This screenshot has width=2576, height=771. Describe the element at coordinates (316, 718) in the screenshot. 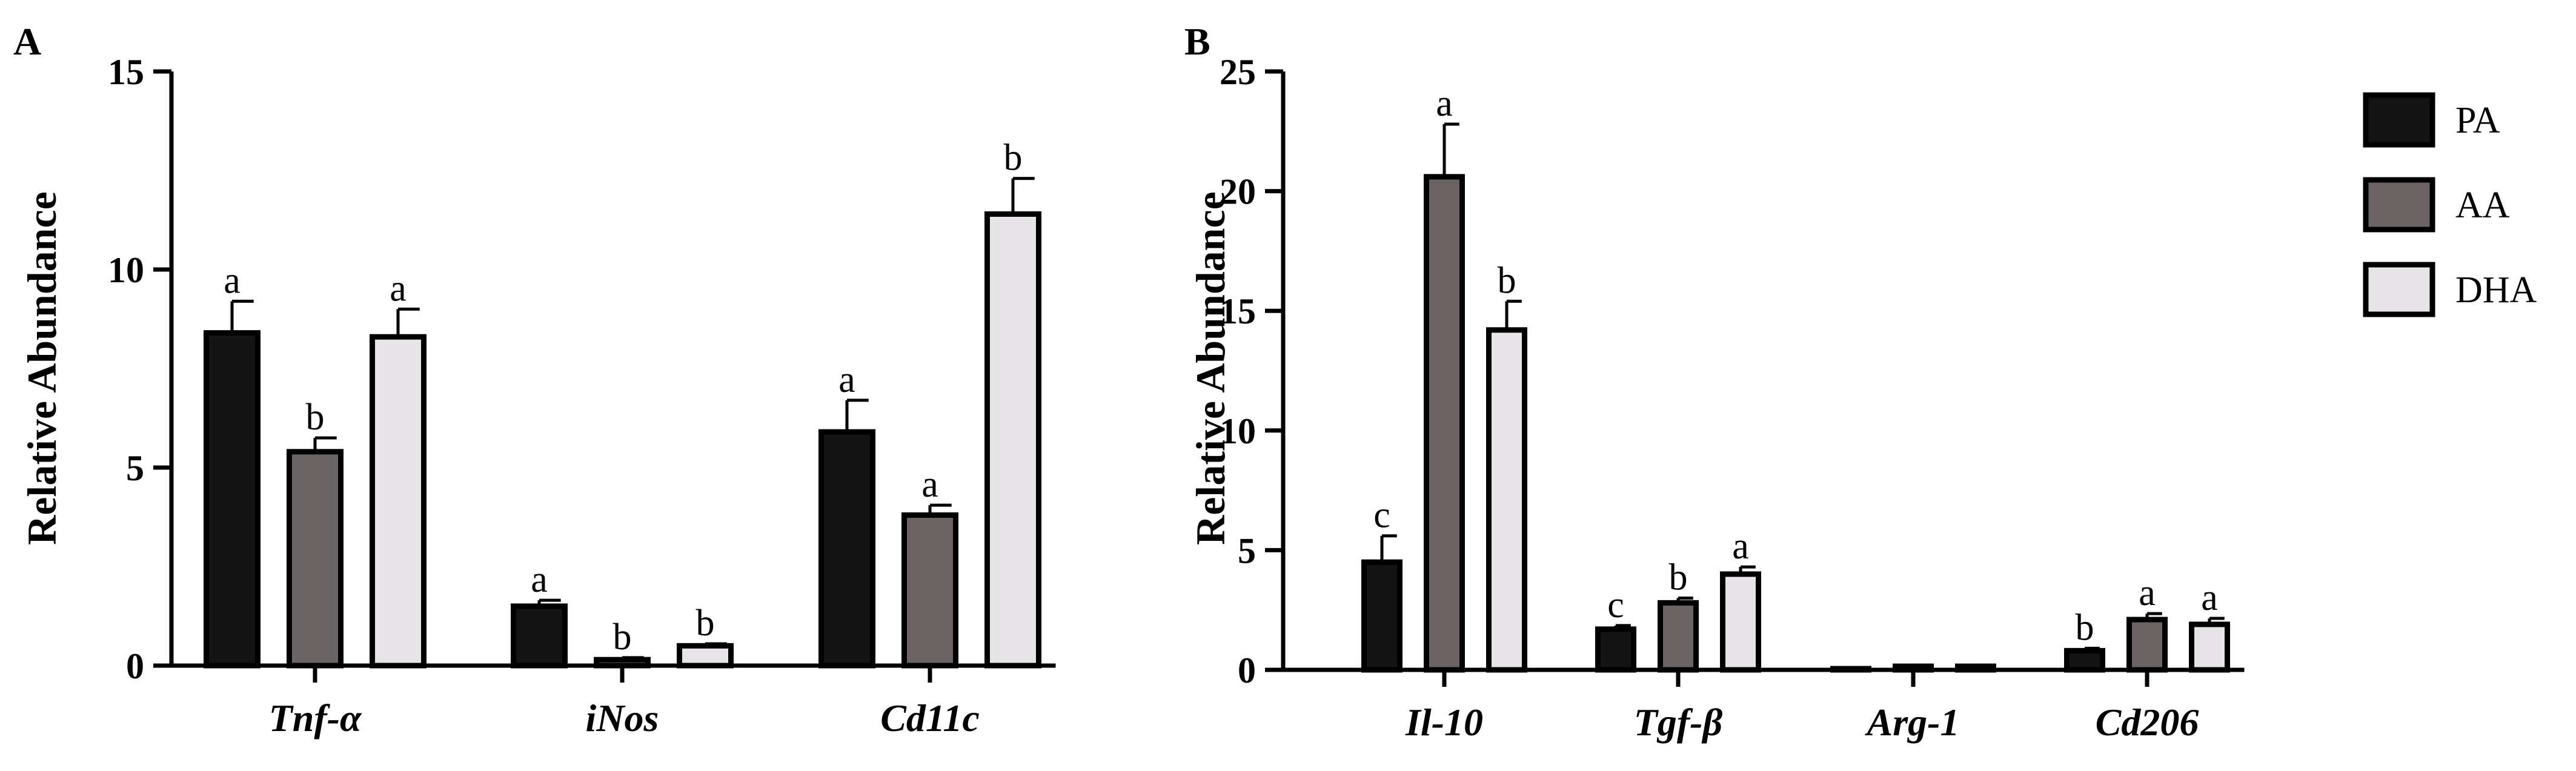

I see `x-category-label: Tnf-α` at that location.